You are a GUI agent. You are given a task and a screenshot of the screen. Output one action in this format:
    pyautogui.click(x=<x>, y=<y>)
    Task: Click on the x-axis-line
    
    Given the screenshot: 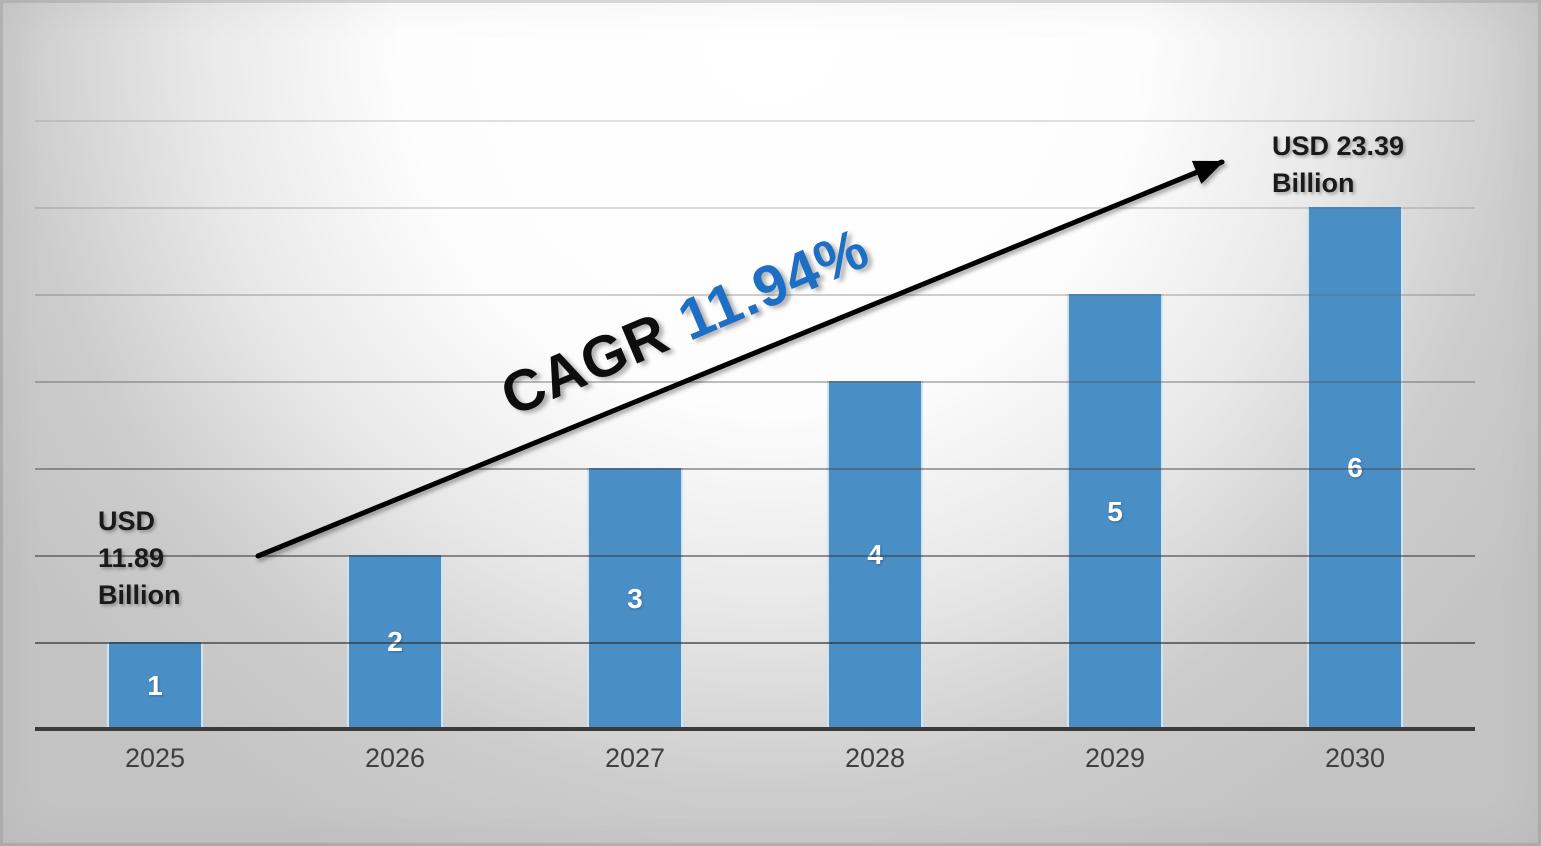 What is the action you would take?
    pyautogui.click(x=755, y=729)
    